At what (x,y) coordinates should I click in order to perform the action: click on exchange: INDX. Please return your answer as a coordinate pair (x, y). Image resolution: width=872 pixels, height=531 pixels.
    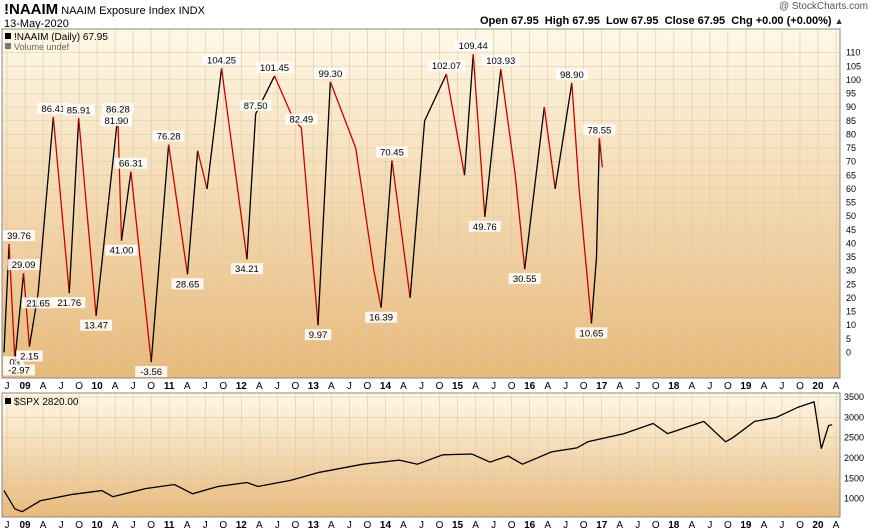
    Looking at the image, I should click on (191, 11).